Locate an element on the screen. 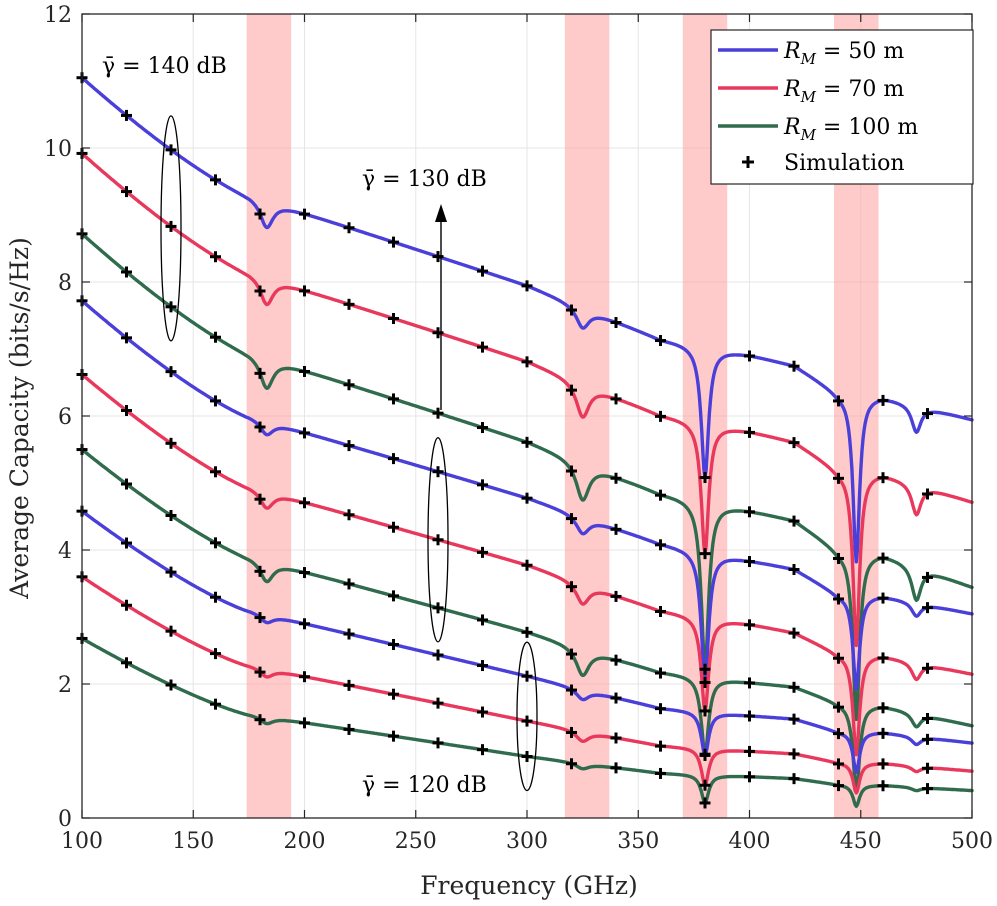  x-tick-label: 150 is located at coordinates (193, 841).